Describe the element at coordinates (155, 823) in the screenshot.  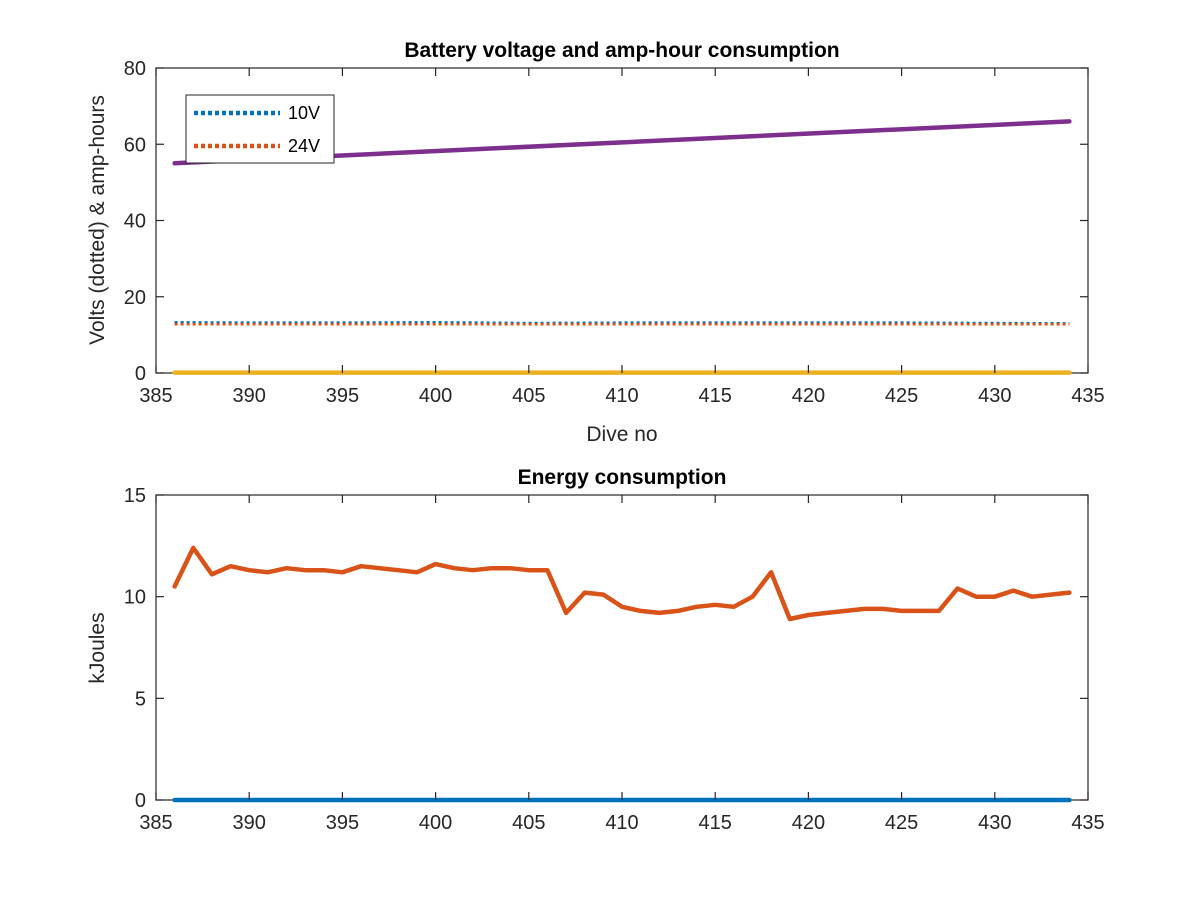
I see `bottom-x-tick-label: 385` at that location.